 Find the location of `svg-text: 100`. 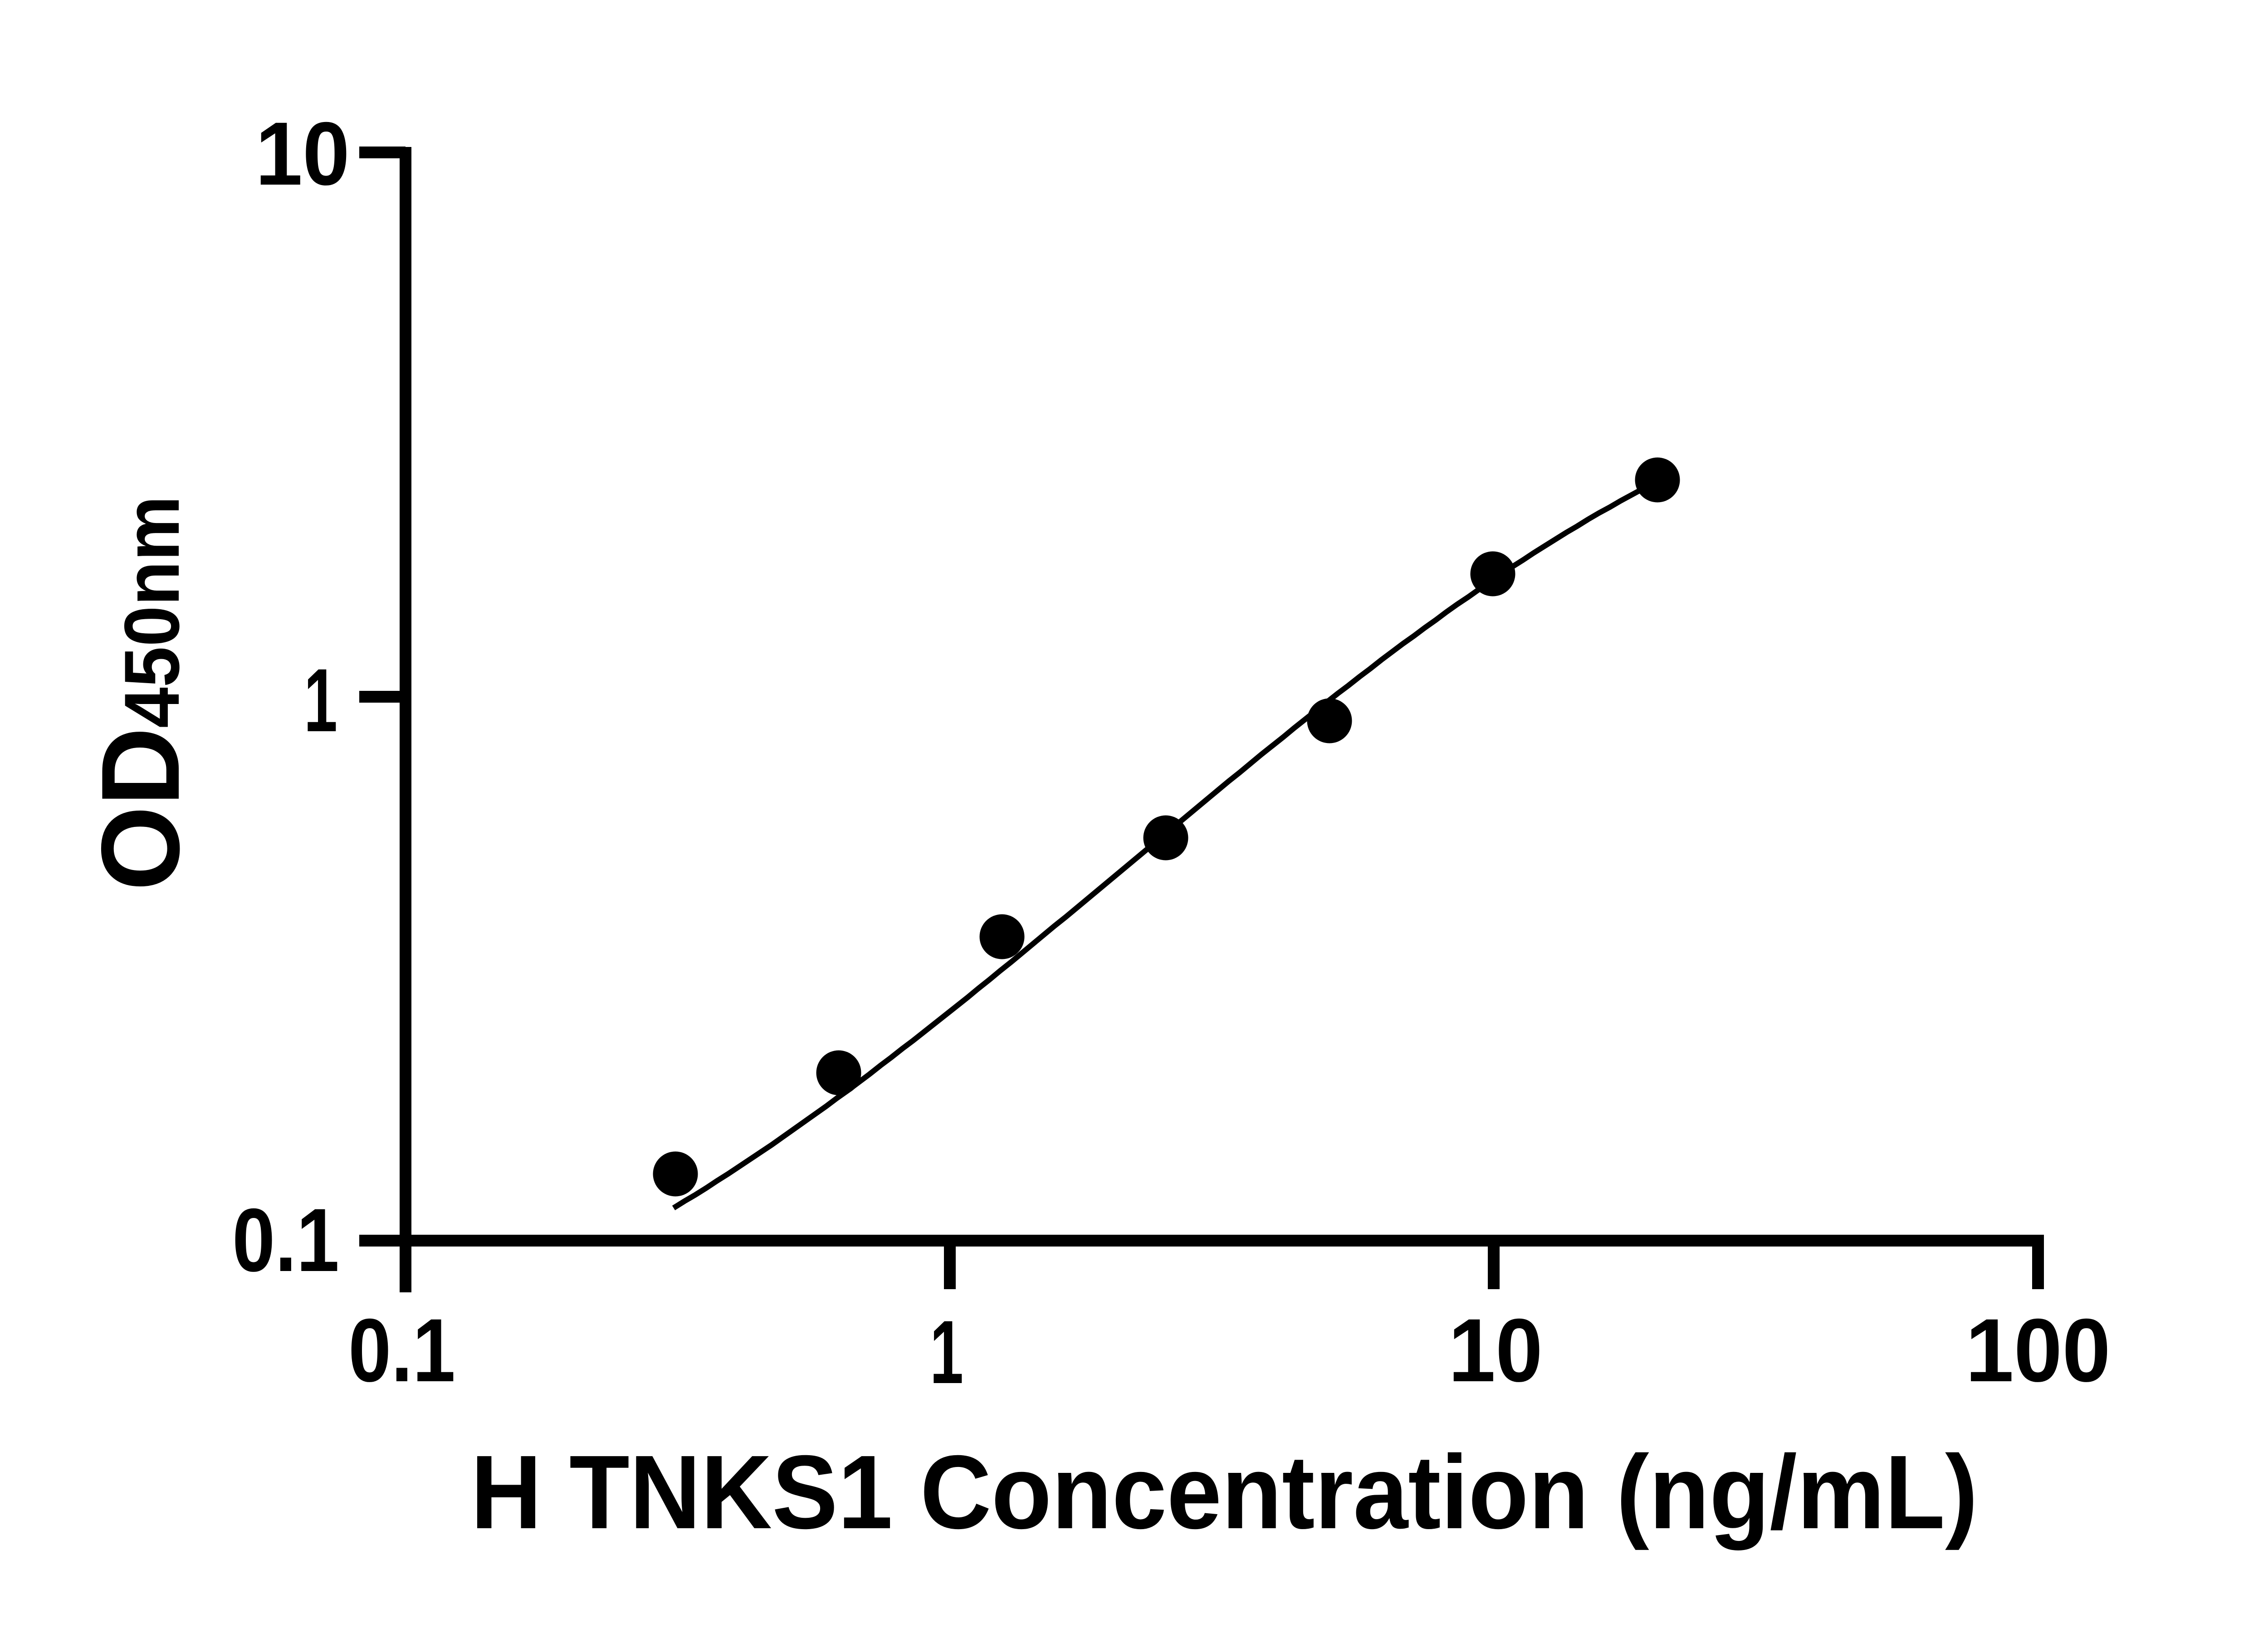

svg-text: 100 is located at coordinates (2038, 1350).